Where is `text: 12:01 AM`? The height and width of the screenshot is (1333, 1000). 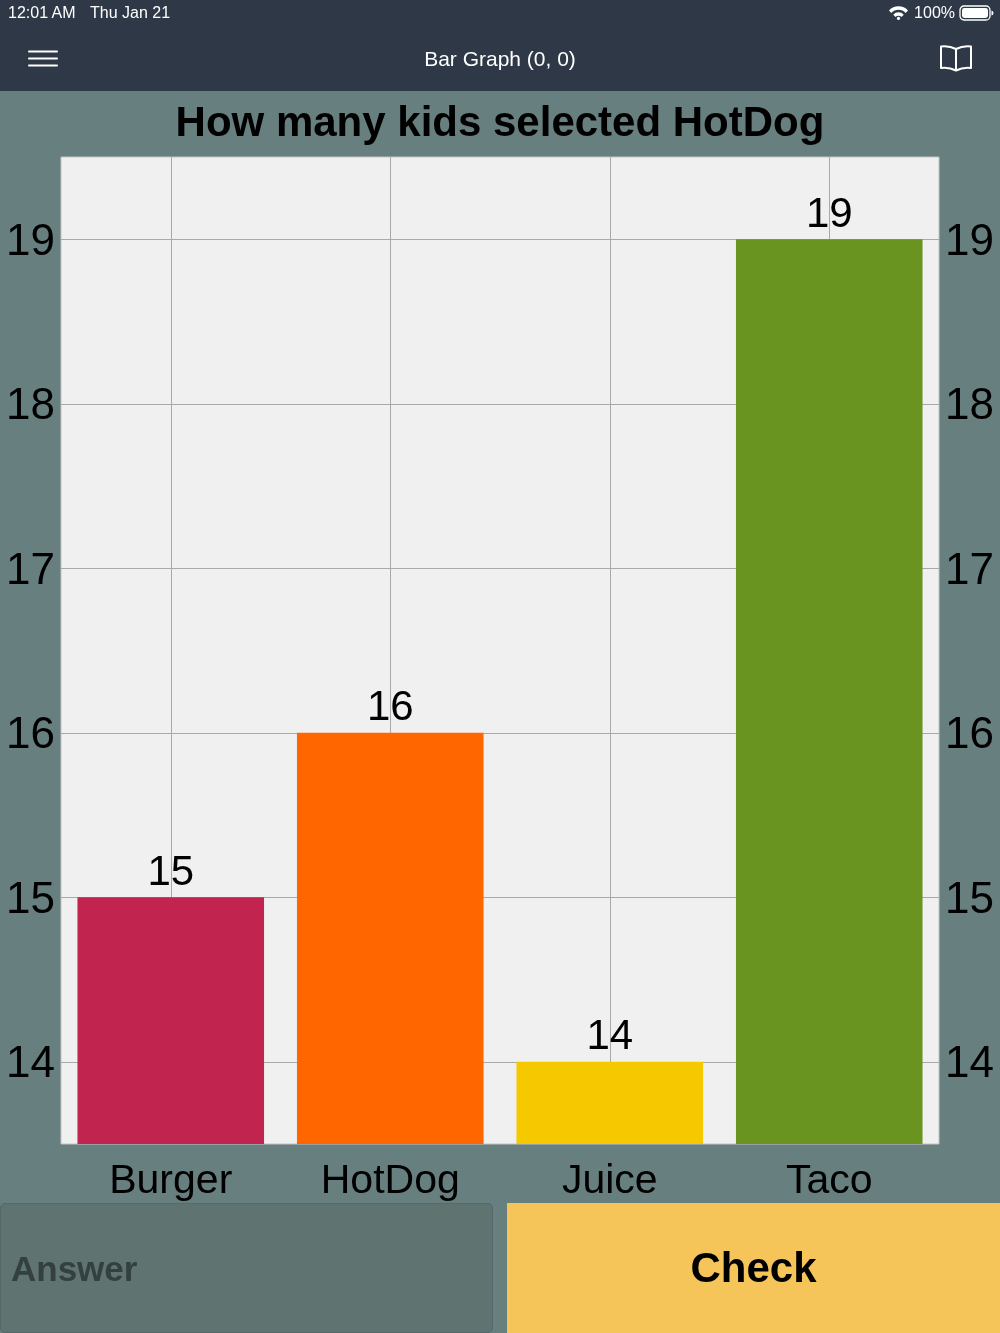
text: 12:01 AM is located at coordinates (42, 12).